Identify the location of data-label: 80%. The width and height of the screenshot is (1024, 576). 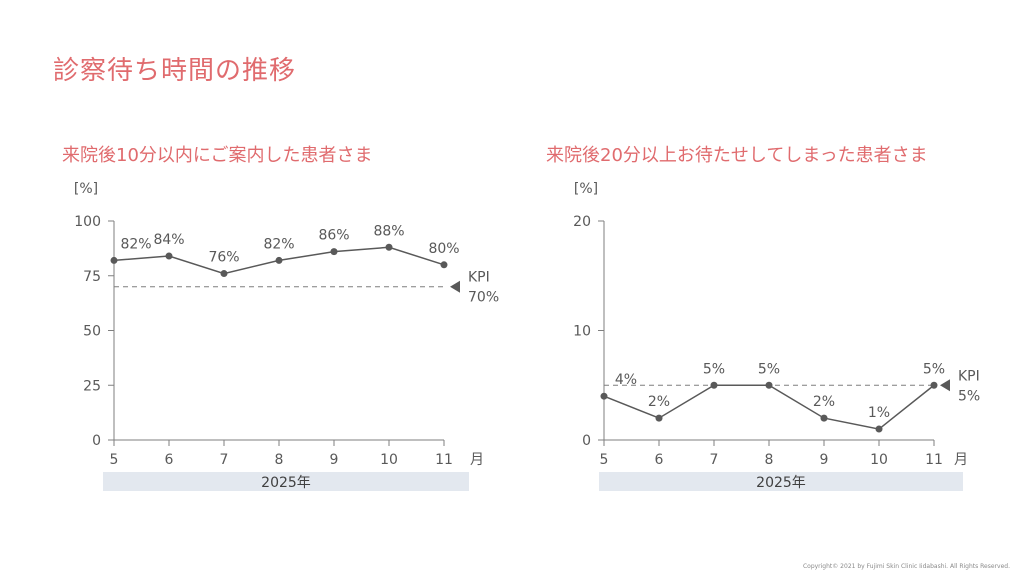
(443, 249).